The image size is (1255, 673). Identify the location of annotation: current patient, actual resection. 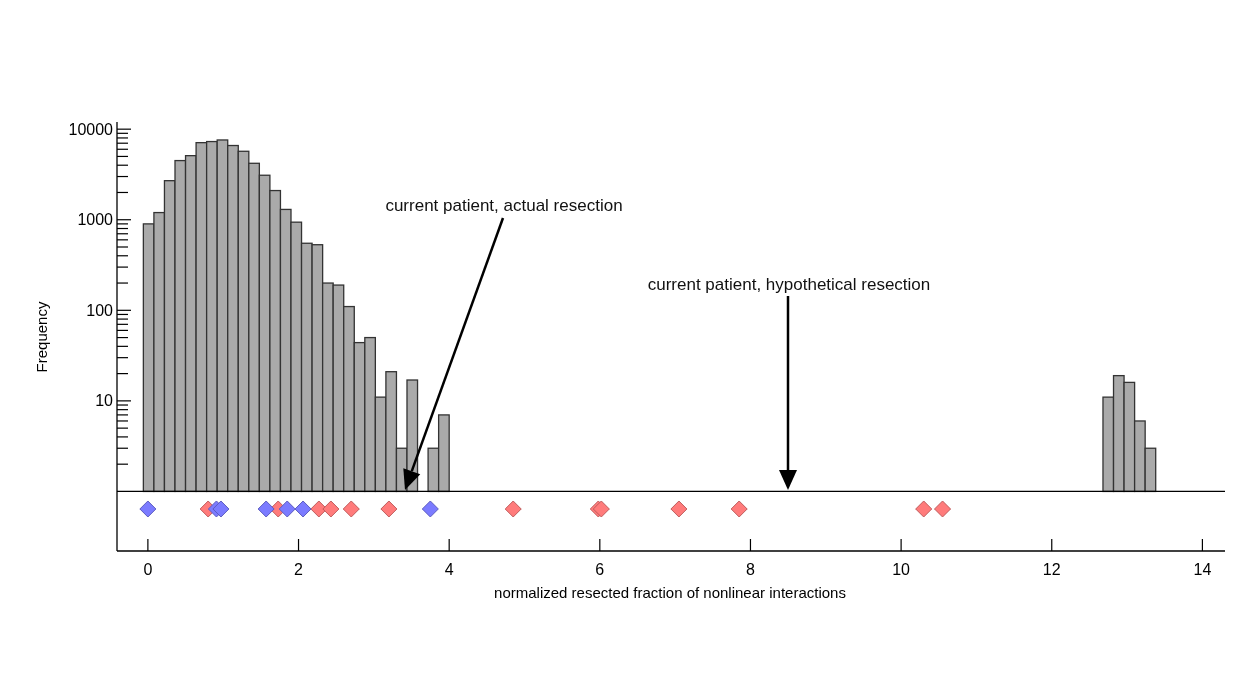
(504, 205).